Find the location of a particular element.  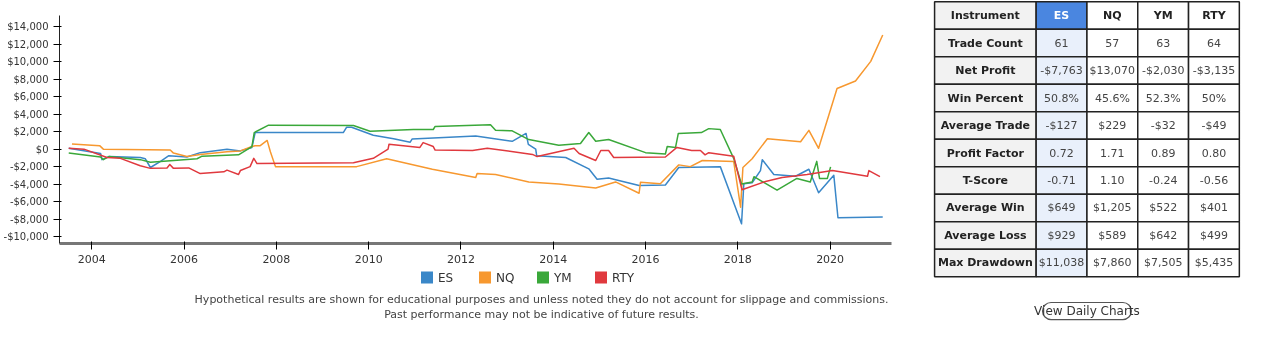

text: 1.71 is located at coordinates (1112, 154).